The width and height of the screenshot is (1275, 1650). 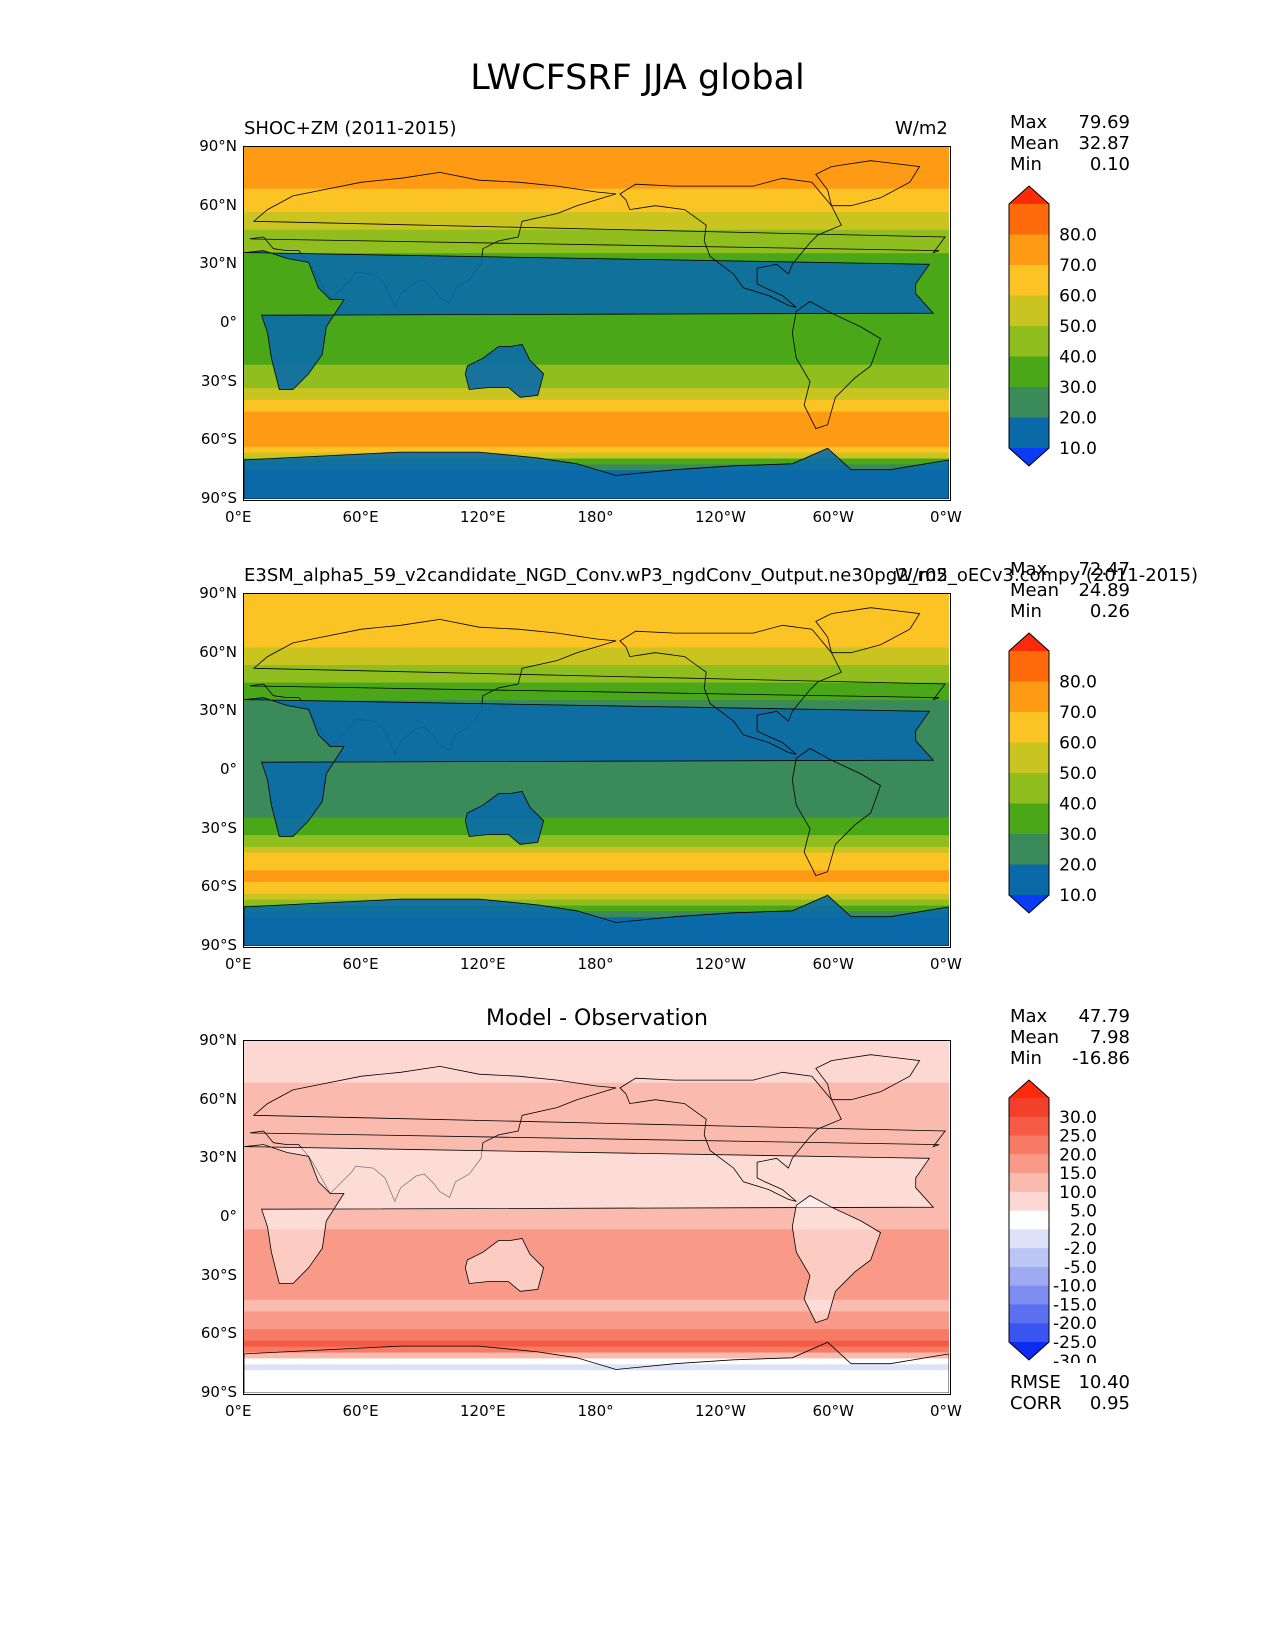 I want to click on colorbar-tick-label: 50.0, so click(x=1078, y=774).